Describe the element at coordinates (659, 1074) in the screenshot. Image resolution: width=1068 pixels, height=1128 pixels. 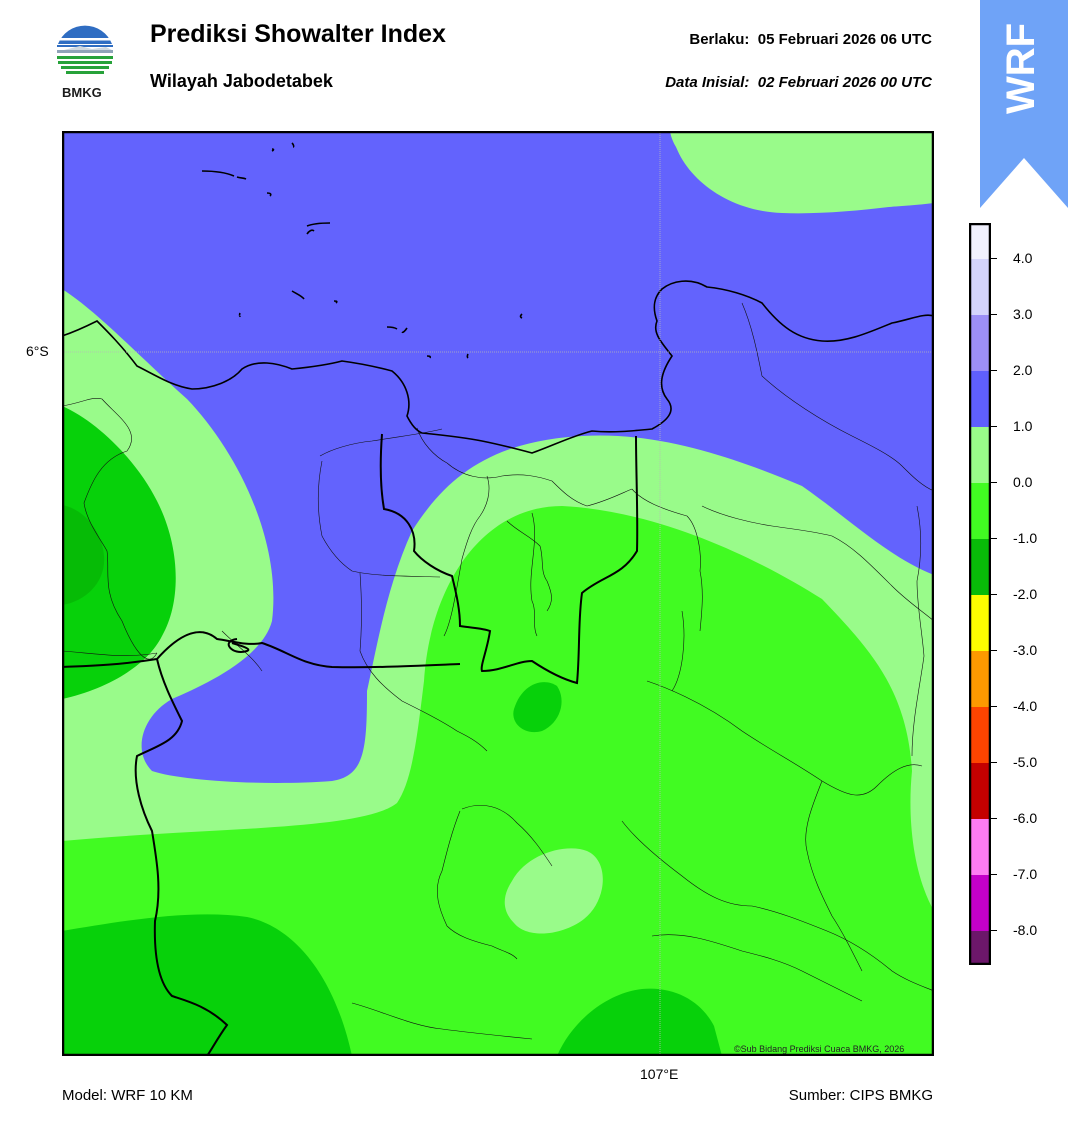
I see `longitude-label: 107°E` at that location.